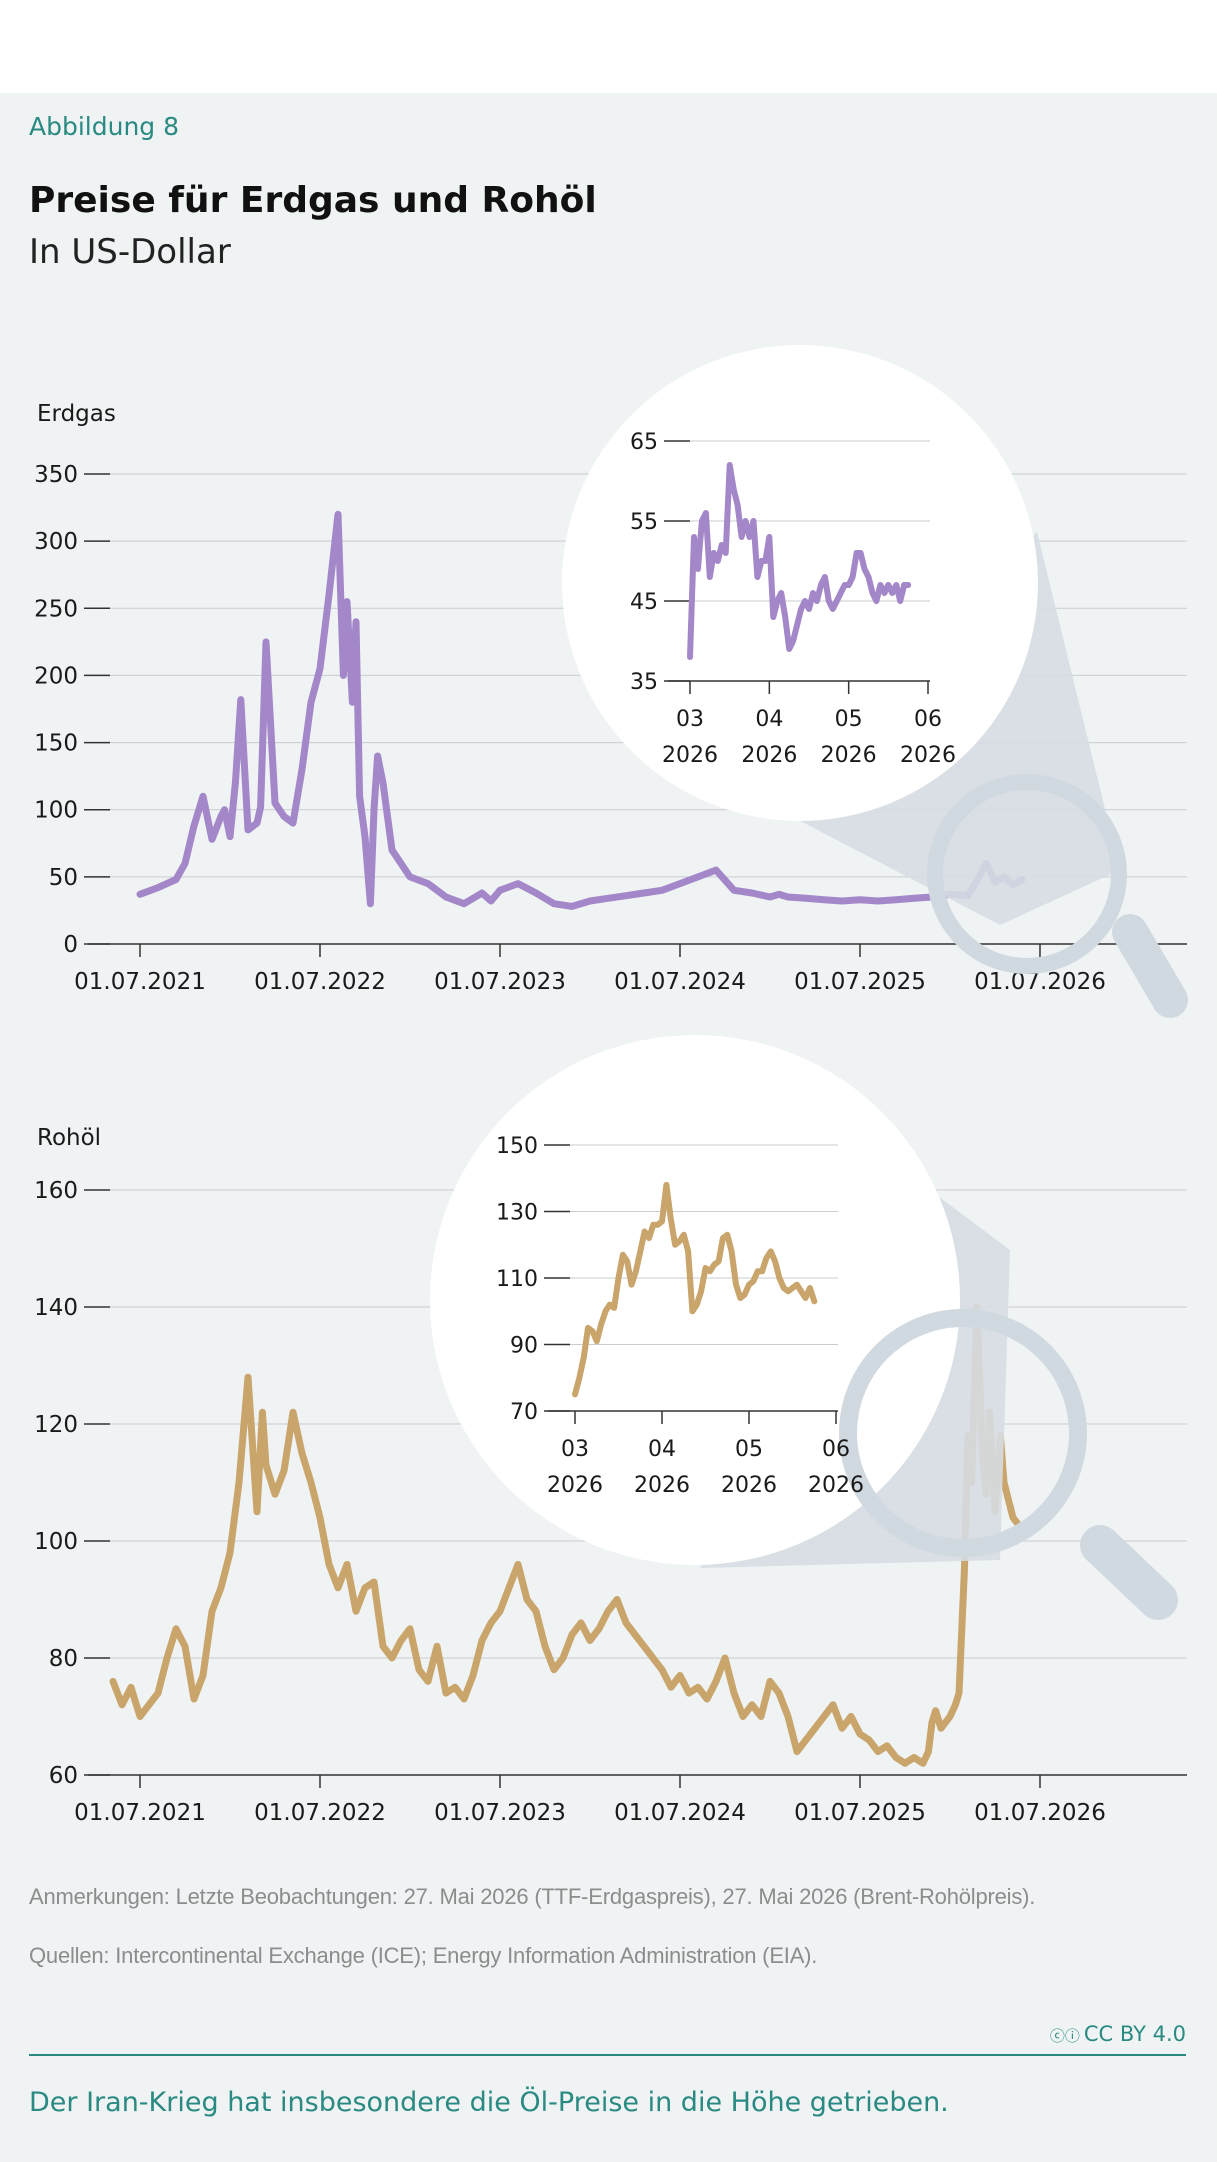 The image size is (1217, 2162). What do you see at coordinates (500, 982) in the screenshot?
I see `gas-xtick-label: 01.07.2023` at bounding box center [500, 982].